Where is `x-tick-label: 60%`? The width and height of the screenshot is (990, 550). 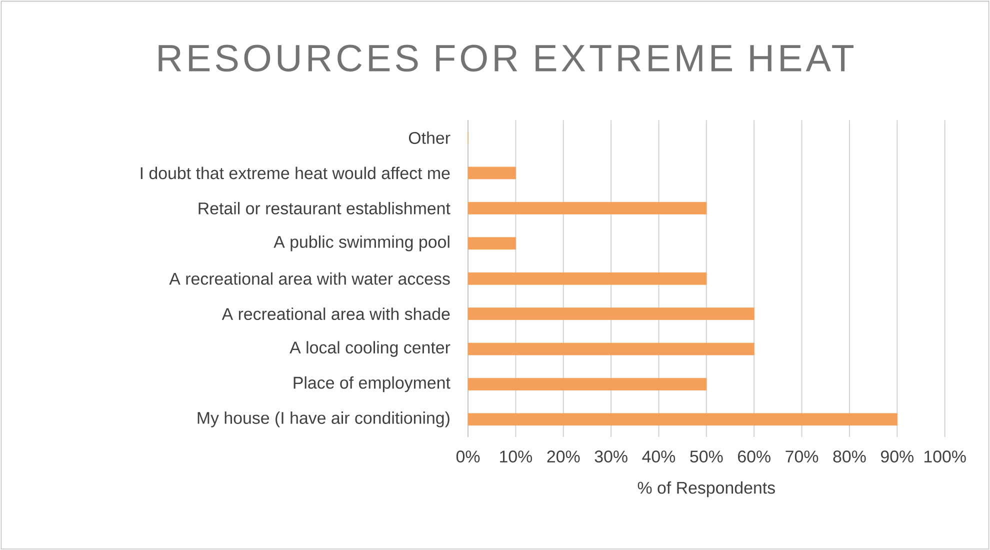
x-tick-label: 60% is located at coordinates (754, 456).